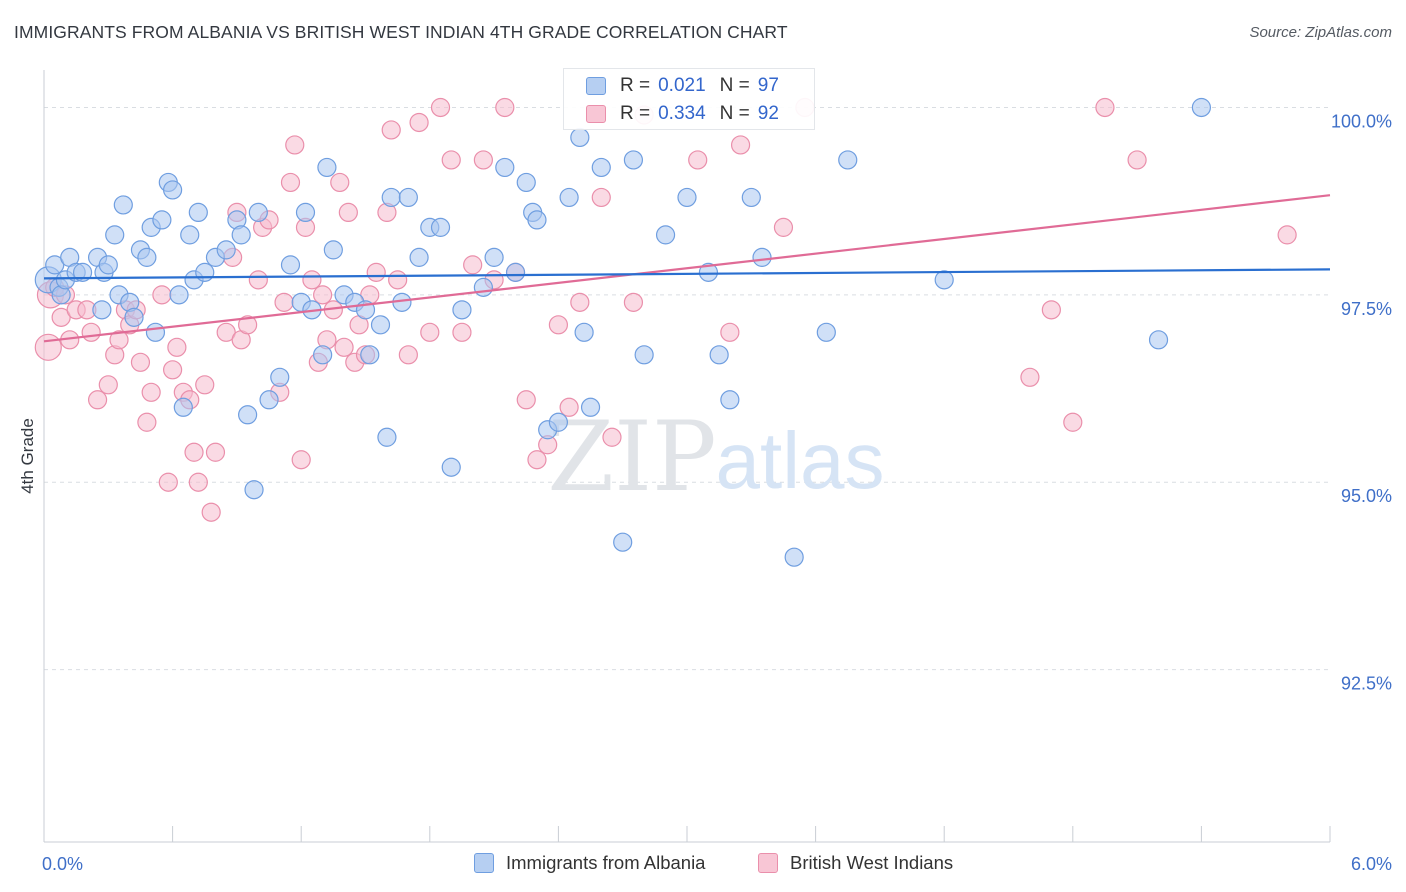 The height and width of the screenshot is (892, 1406). I want to click on n-value-albania: 97, so click(768, 85).